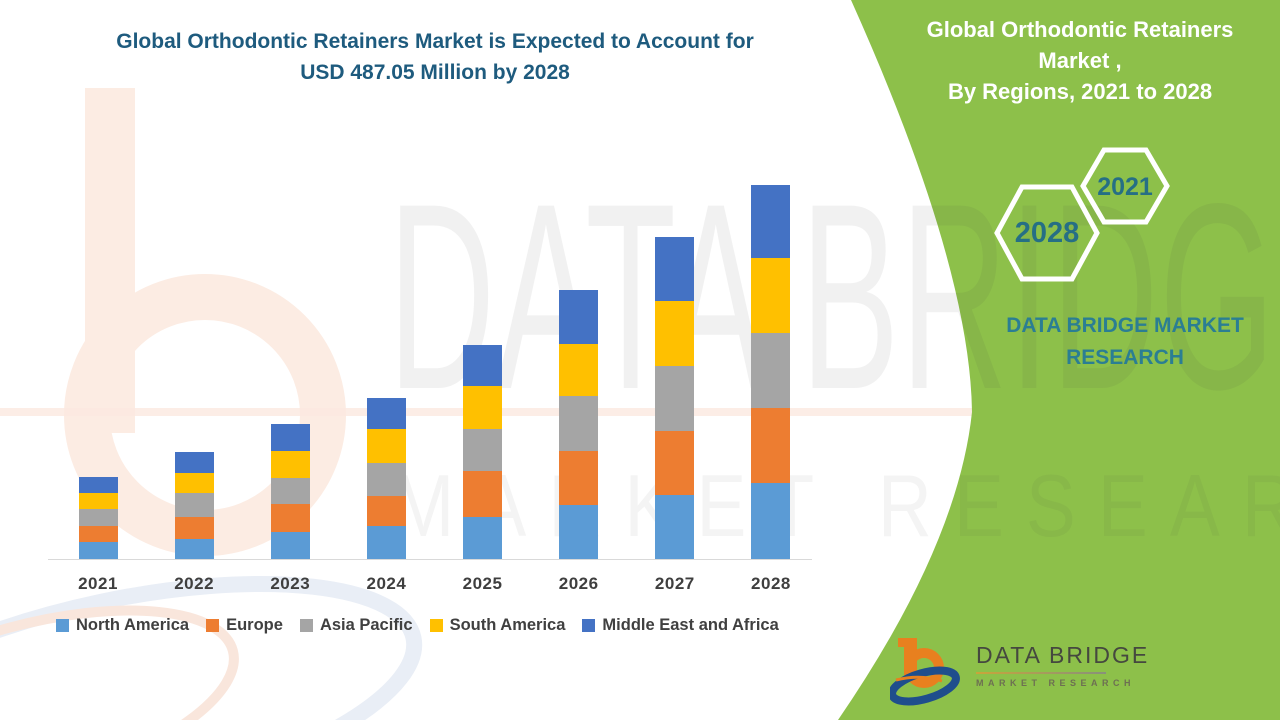  I want to click on legend-label: South America, so click(507, 625).